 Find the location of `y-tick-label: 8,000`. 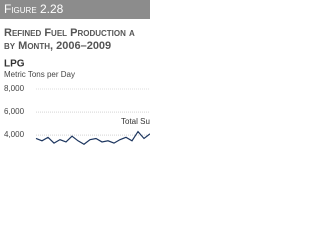

y-tick-label: 8,000 is located at coordinates (14, 88).